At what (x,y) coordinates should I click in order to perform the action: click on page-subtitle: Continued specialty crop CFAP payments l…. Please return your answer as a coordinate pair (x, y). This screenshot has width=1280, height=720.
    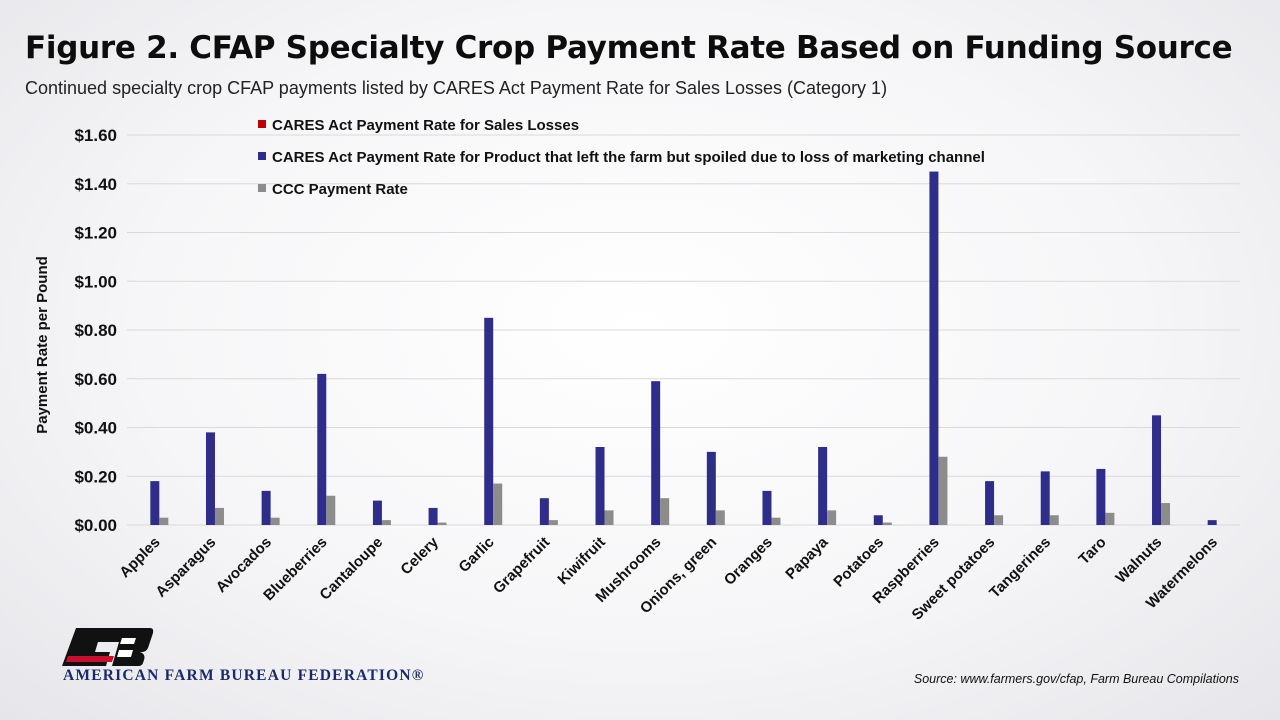
    Looking at the image, I should click on (456, 88).